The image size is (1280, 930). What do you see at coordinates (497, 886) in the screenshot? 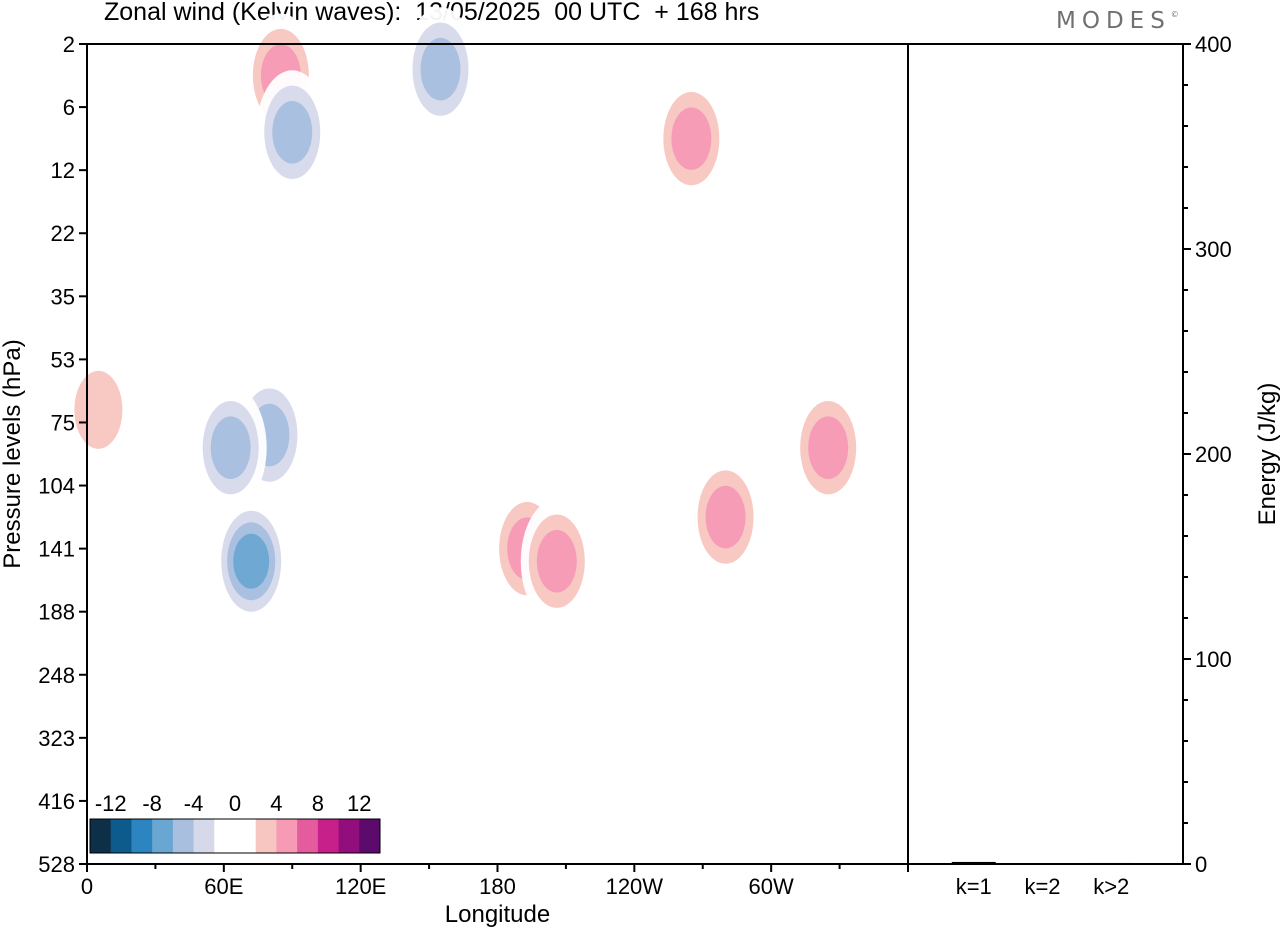
I see `x-tick-label: 180` at bounding box center [497, 886].